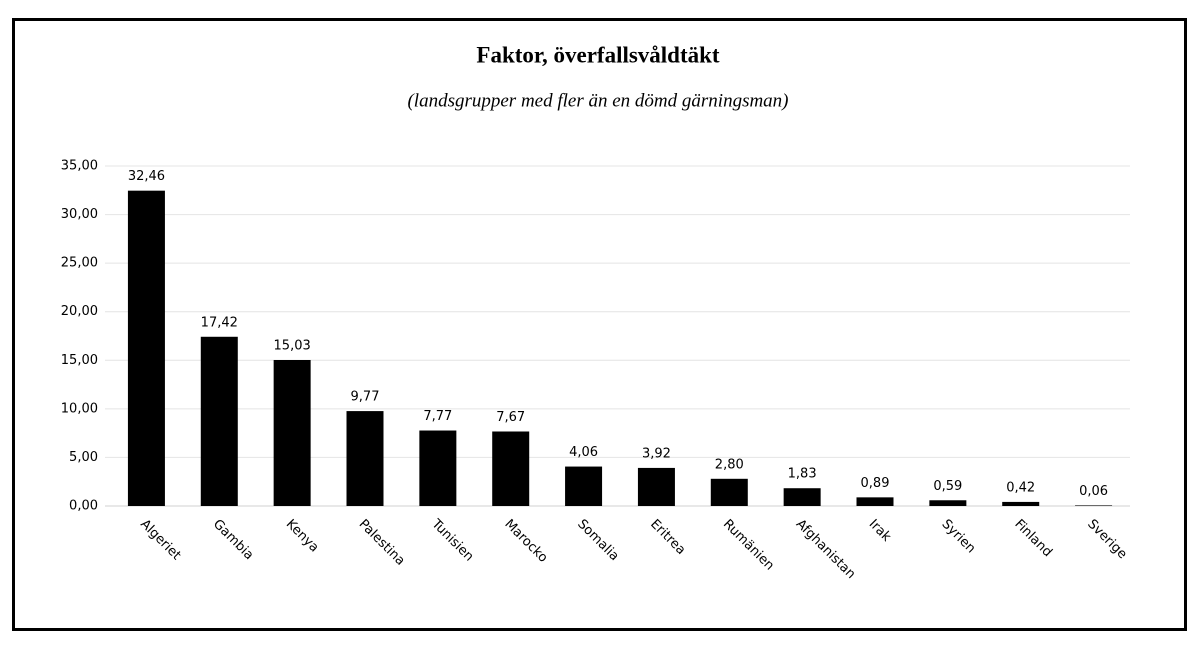 This screenshot has width=1200, height=649. I want to click on value-label: 9,77, so click(365, 397).